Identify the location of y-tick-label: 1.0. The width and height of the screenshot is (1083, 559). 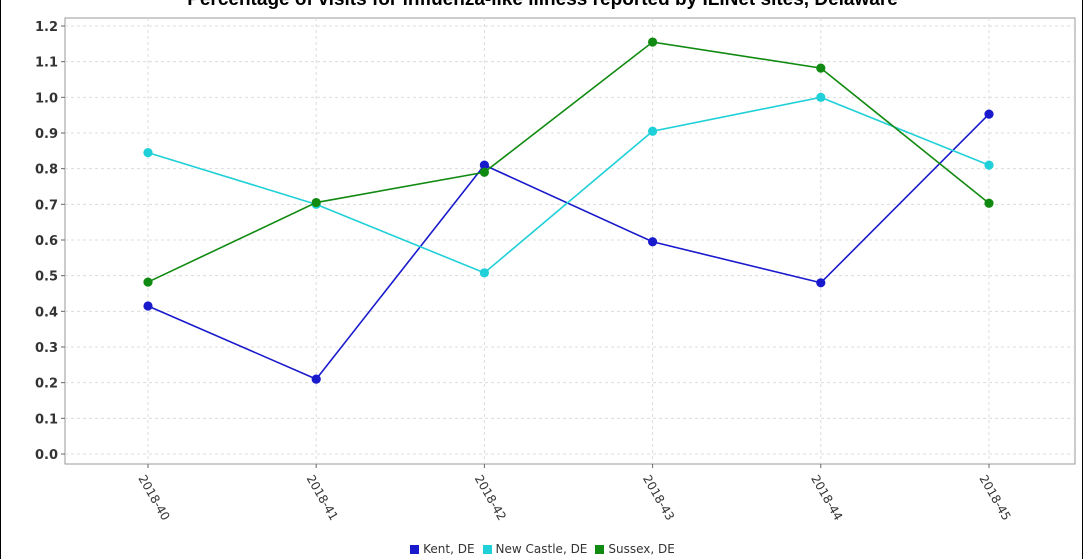
(46, 98).